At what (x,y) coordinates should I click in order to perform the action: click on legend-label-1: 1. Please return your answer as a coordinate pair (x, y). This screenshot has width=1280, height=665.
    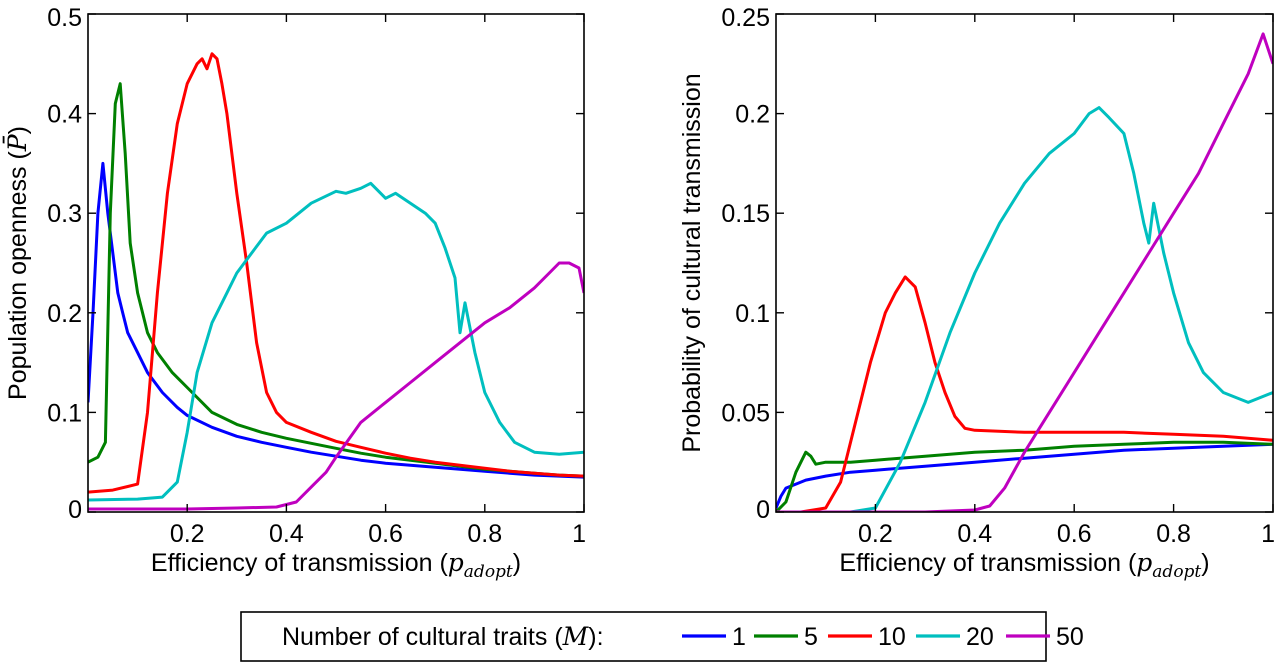
    Looking at the image, I should click on (739, 637).